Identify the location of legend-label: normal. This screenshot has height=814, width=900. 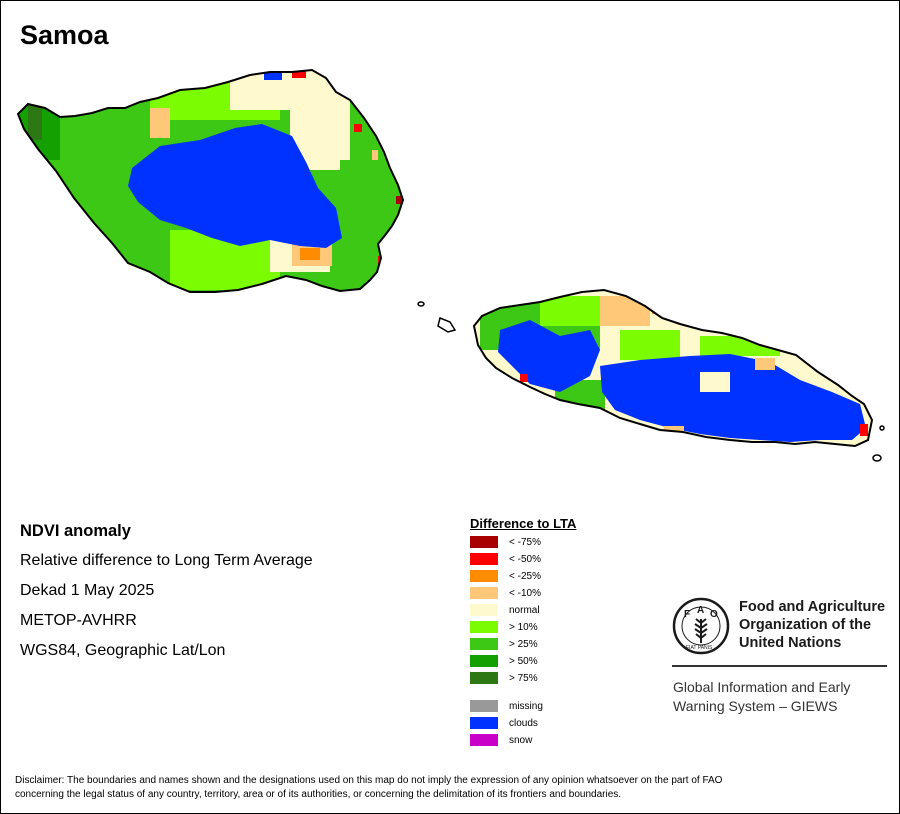
(524, 610).